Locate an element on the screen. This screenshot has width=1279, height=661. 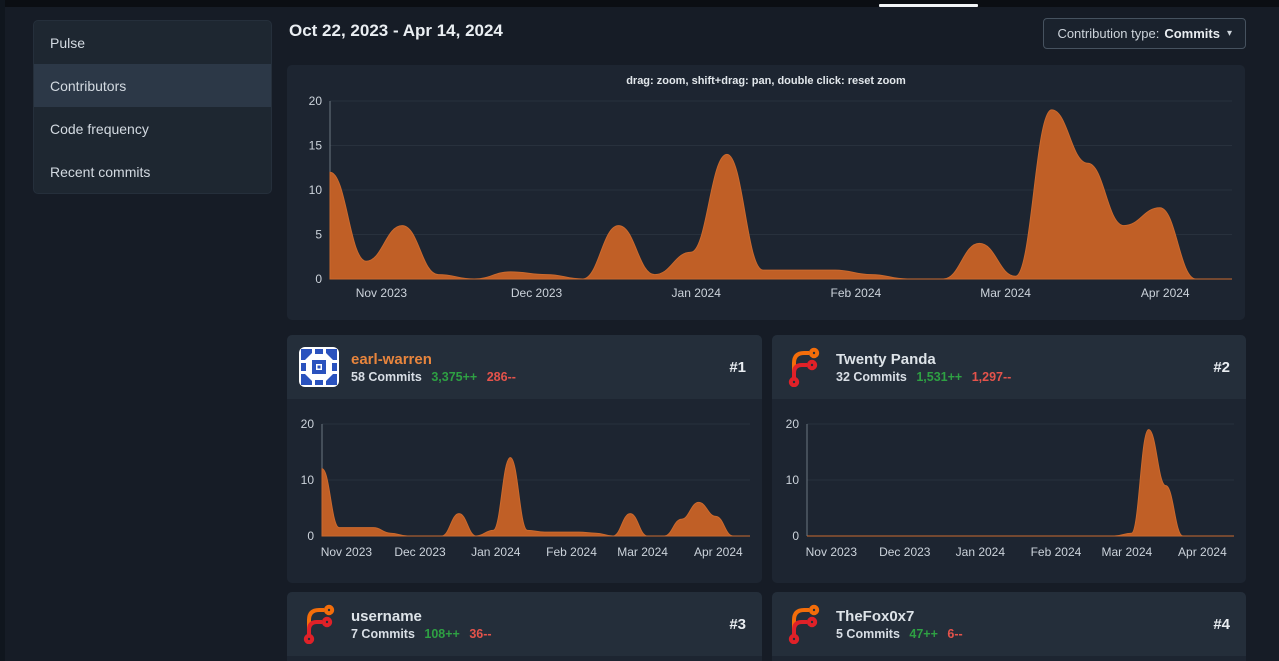
contributor-stats: 58 Commits 3,375++ 286-- is located at coordinates (433, 377).